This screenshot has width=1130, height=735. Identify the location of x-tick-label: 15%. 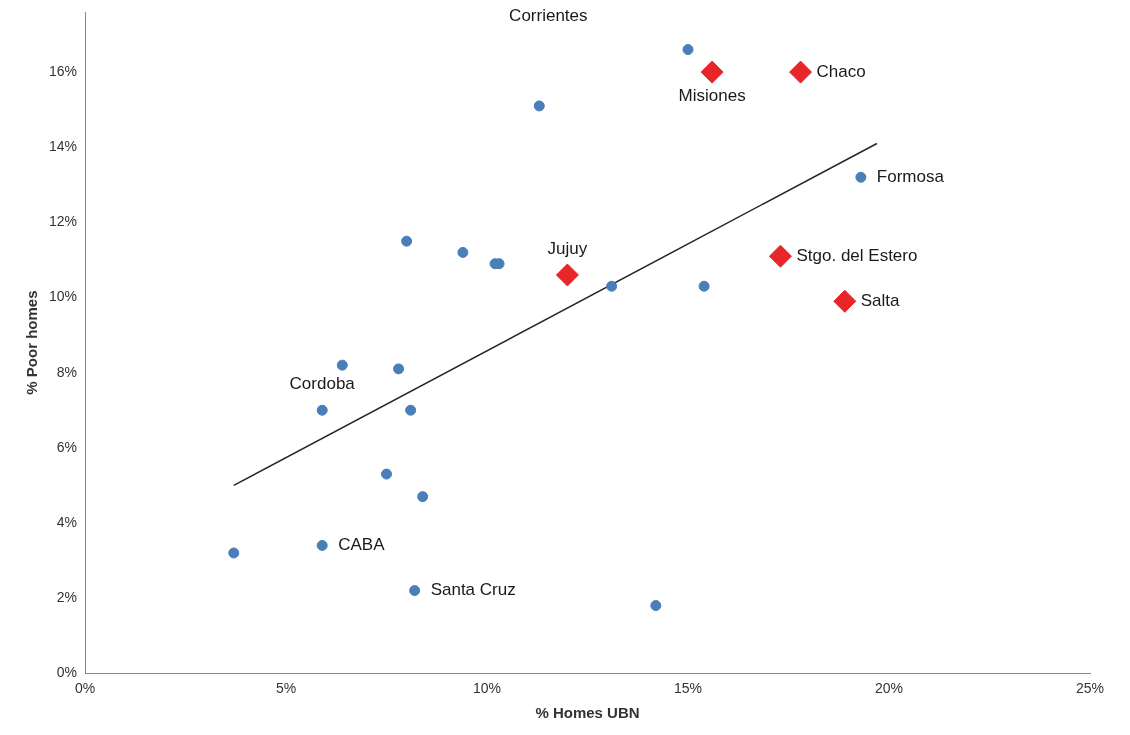
(688, 688).